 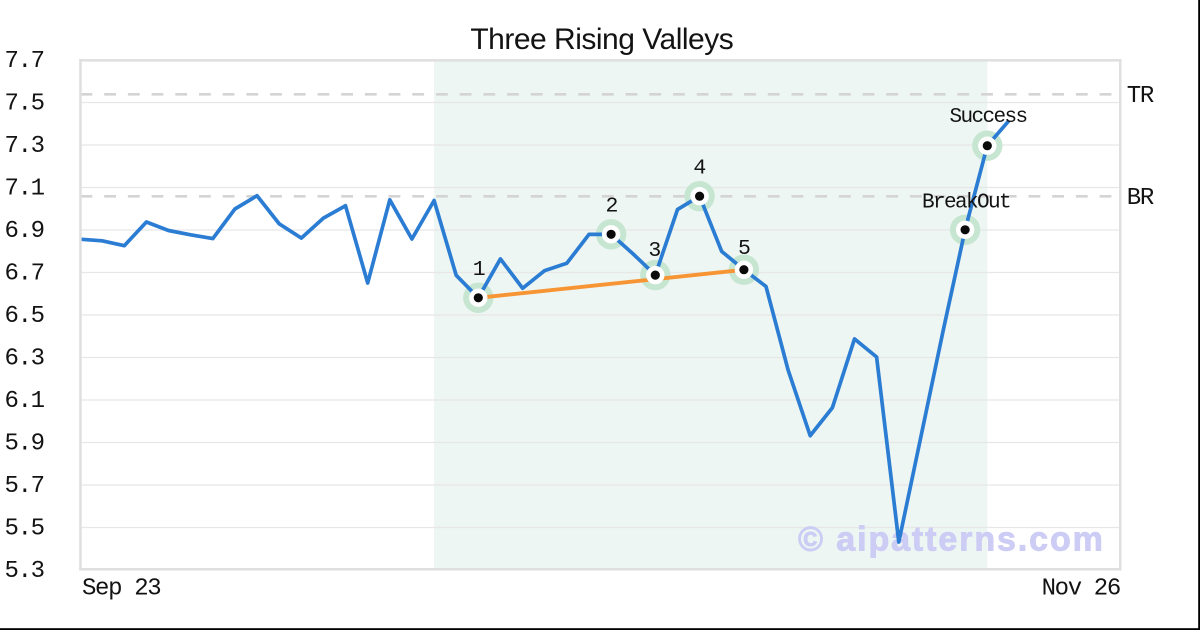 What do you see at coordinates (479, 270) in the screenshot?
I see `svg-text: 1` at bounding box center [479, 270].